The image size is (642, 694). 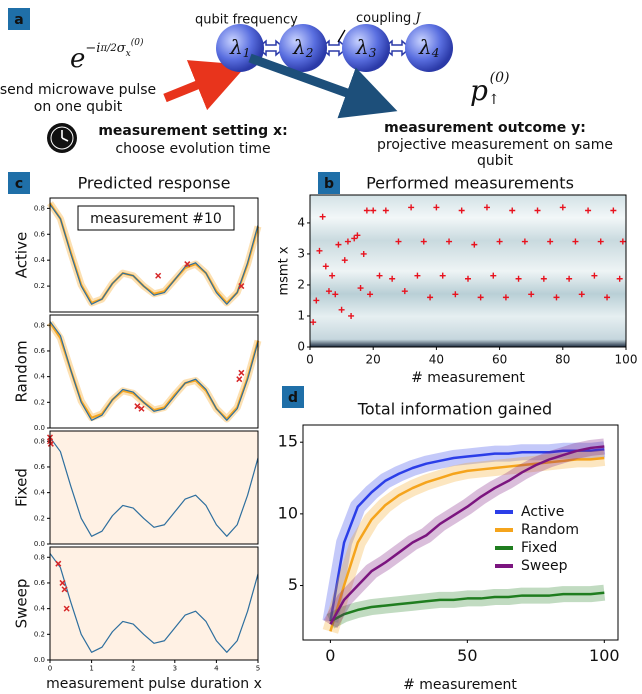 I want to click on x-tick-label: 100, so click(x=604, y=655).